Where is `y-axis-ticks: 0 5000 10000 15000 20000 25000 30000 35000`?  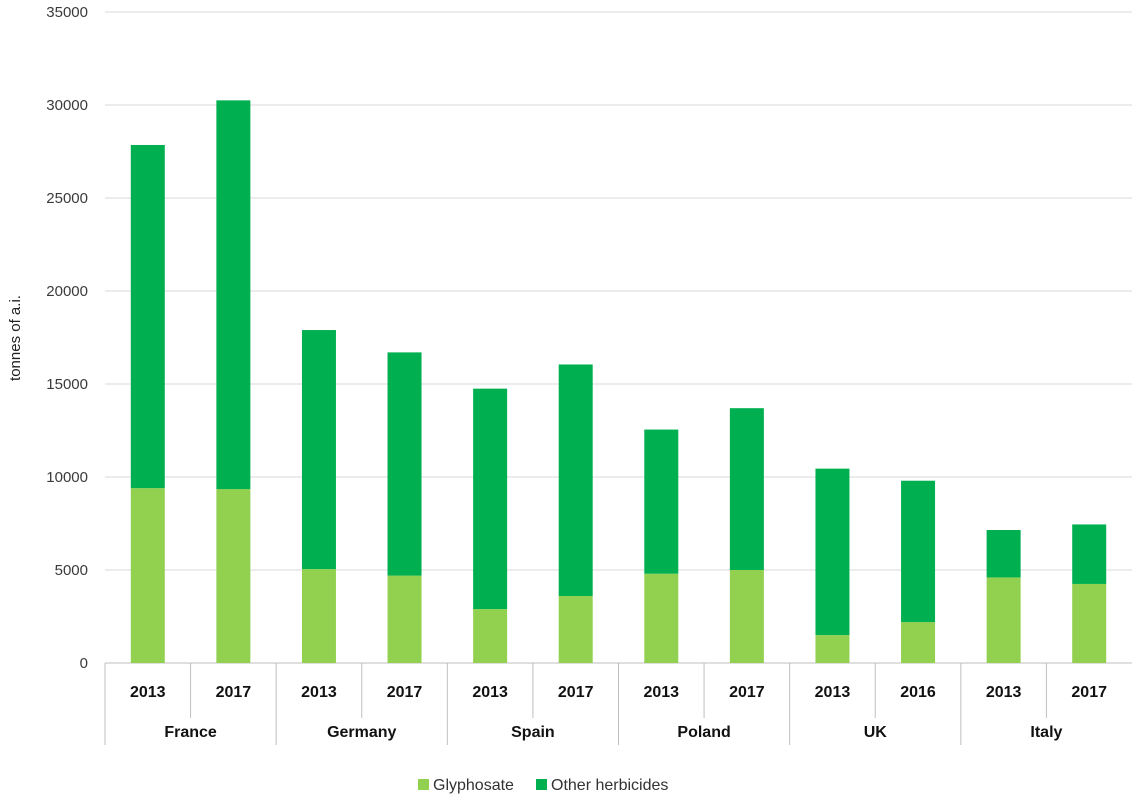
y-axis-ticks: 0 5000 10000 15000 20000 25000 30000 35000 is located at coordinates (67, 338).